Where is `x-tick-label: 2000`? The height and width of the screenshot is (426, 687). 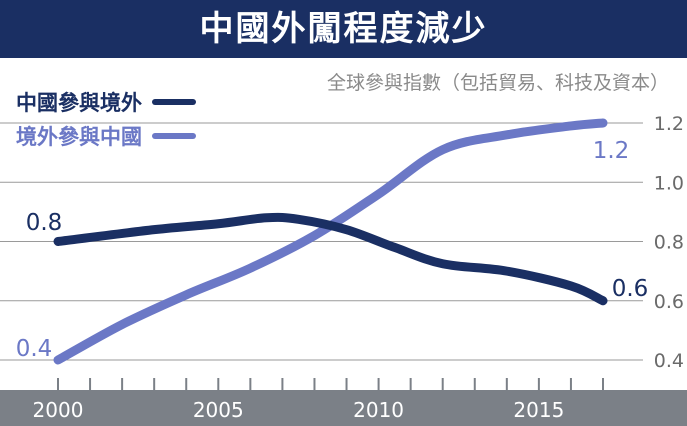 x-tick-label: 2000 is located at coordinates (58, 410).